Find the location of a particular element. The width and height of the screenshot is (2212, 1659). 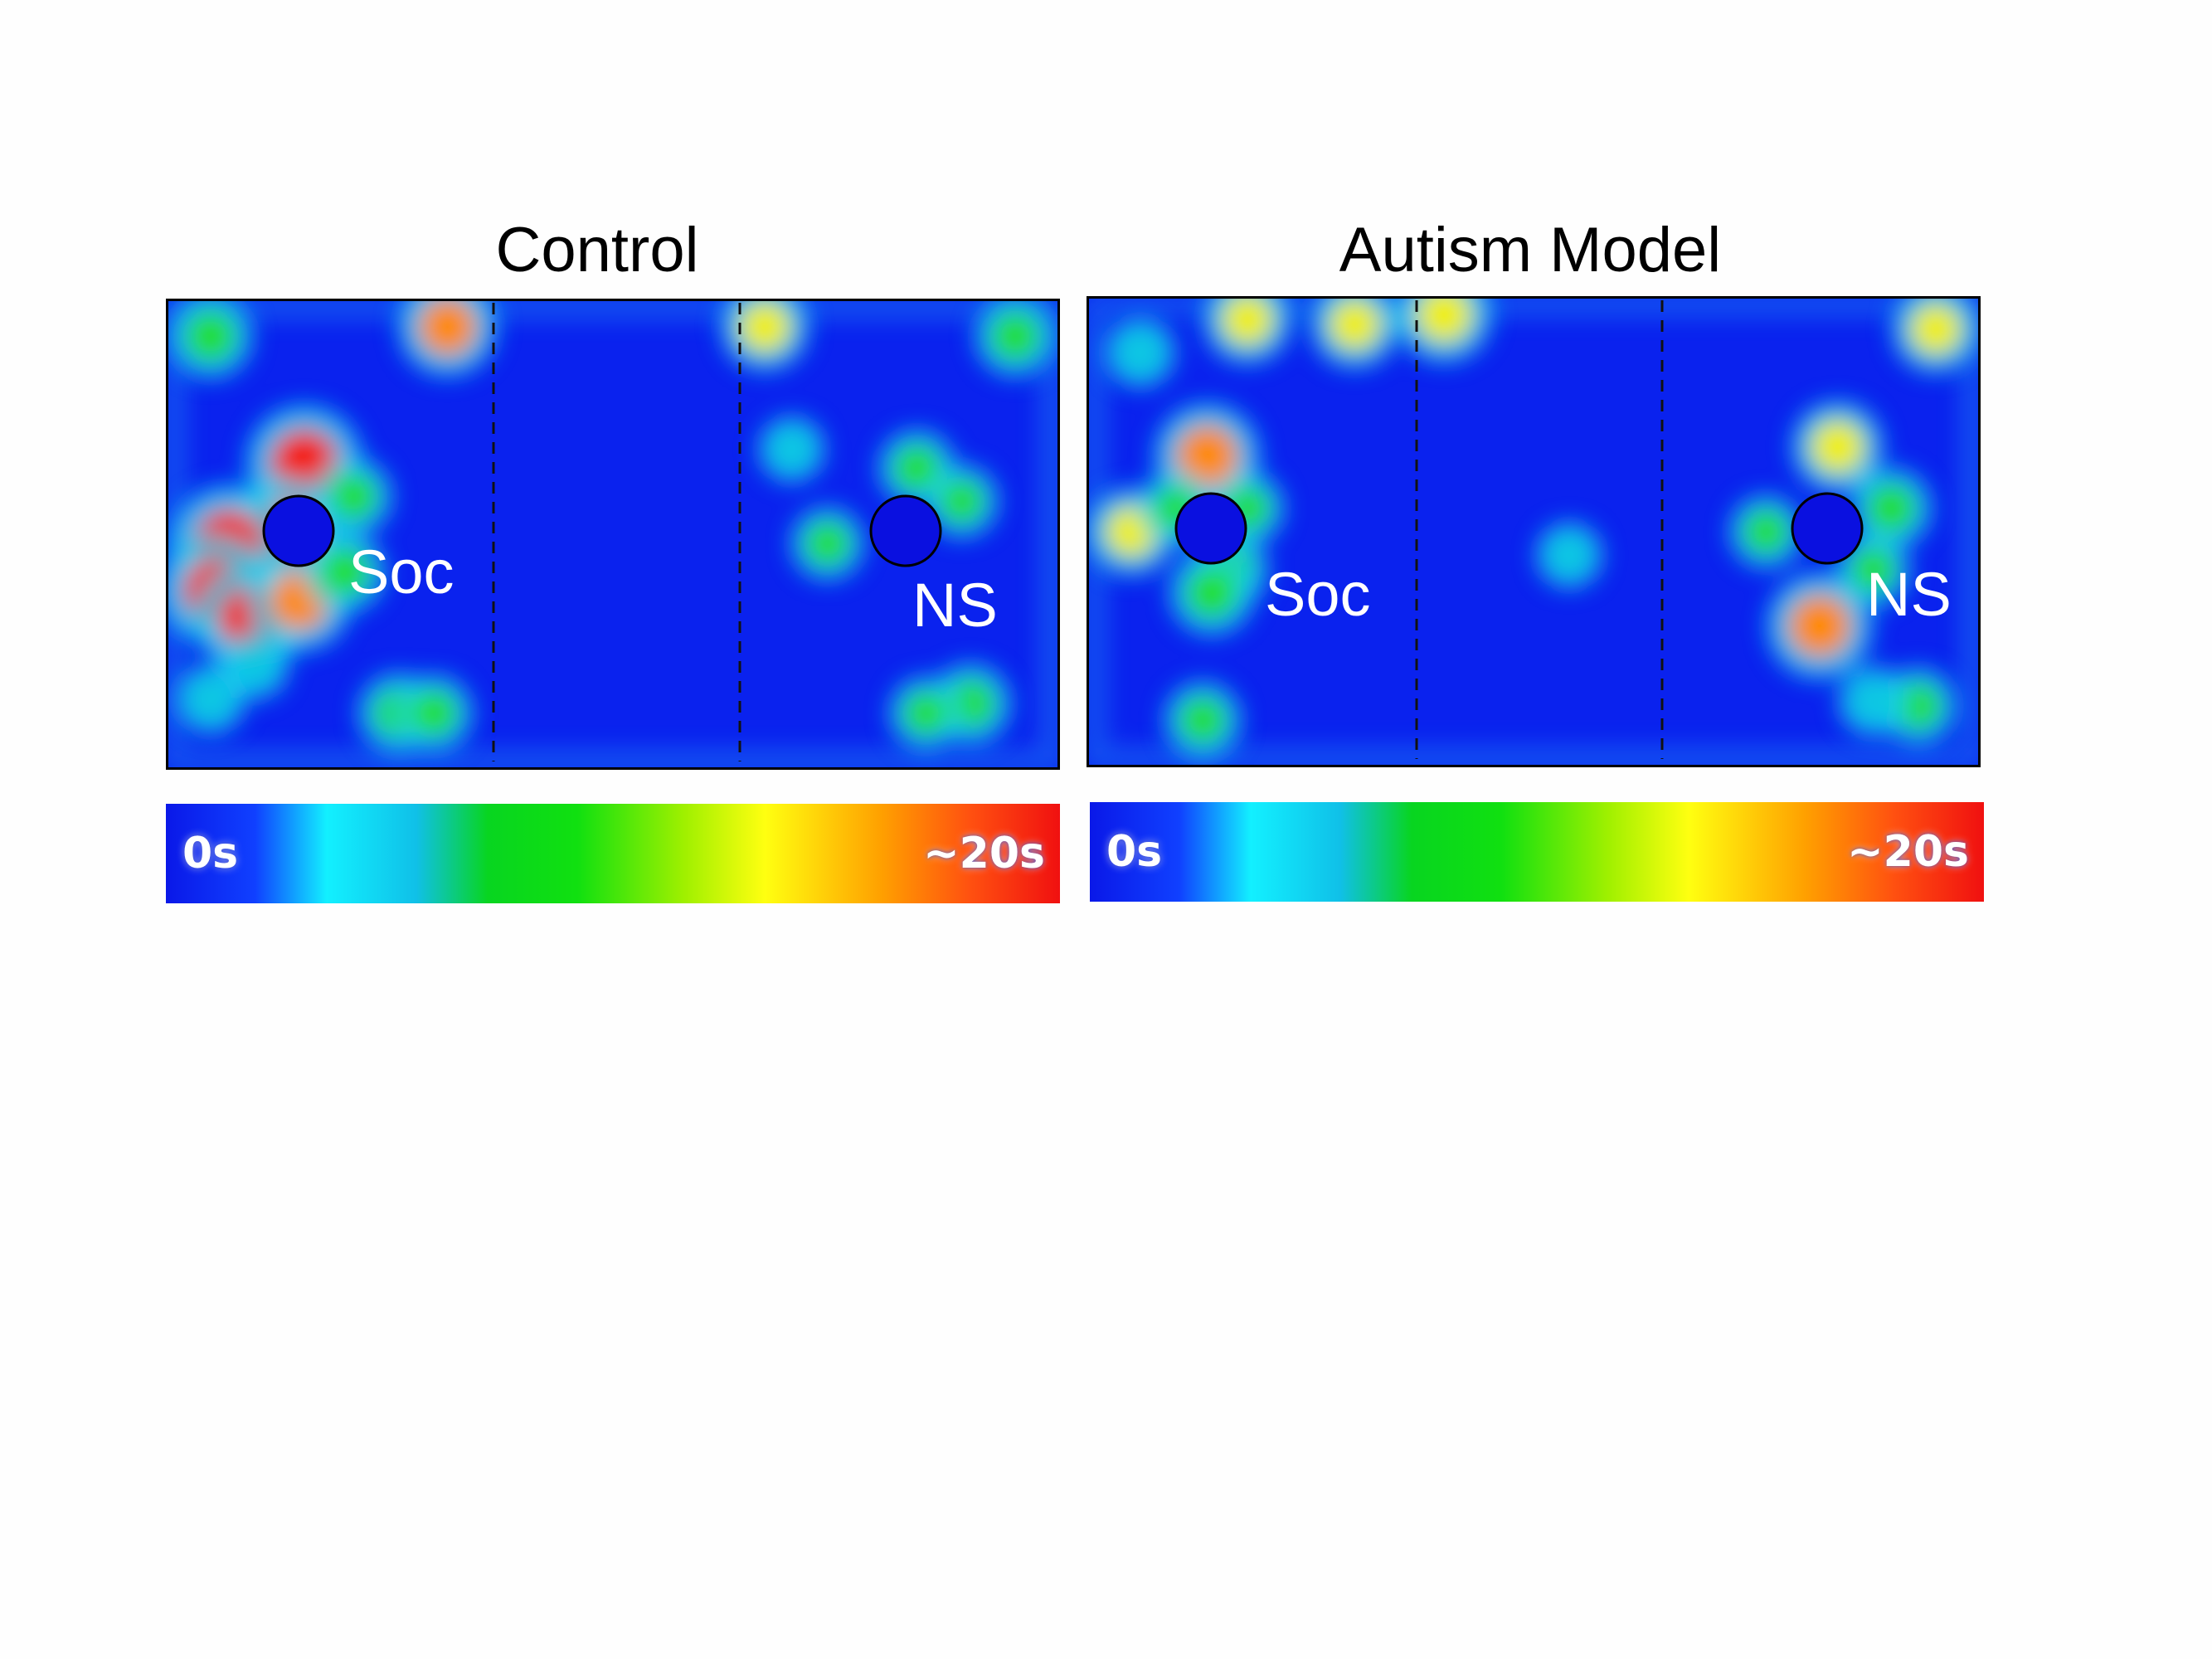

heatmap-autism-model: Soc NS is located at coordinates (1534, 531).